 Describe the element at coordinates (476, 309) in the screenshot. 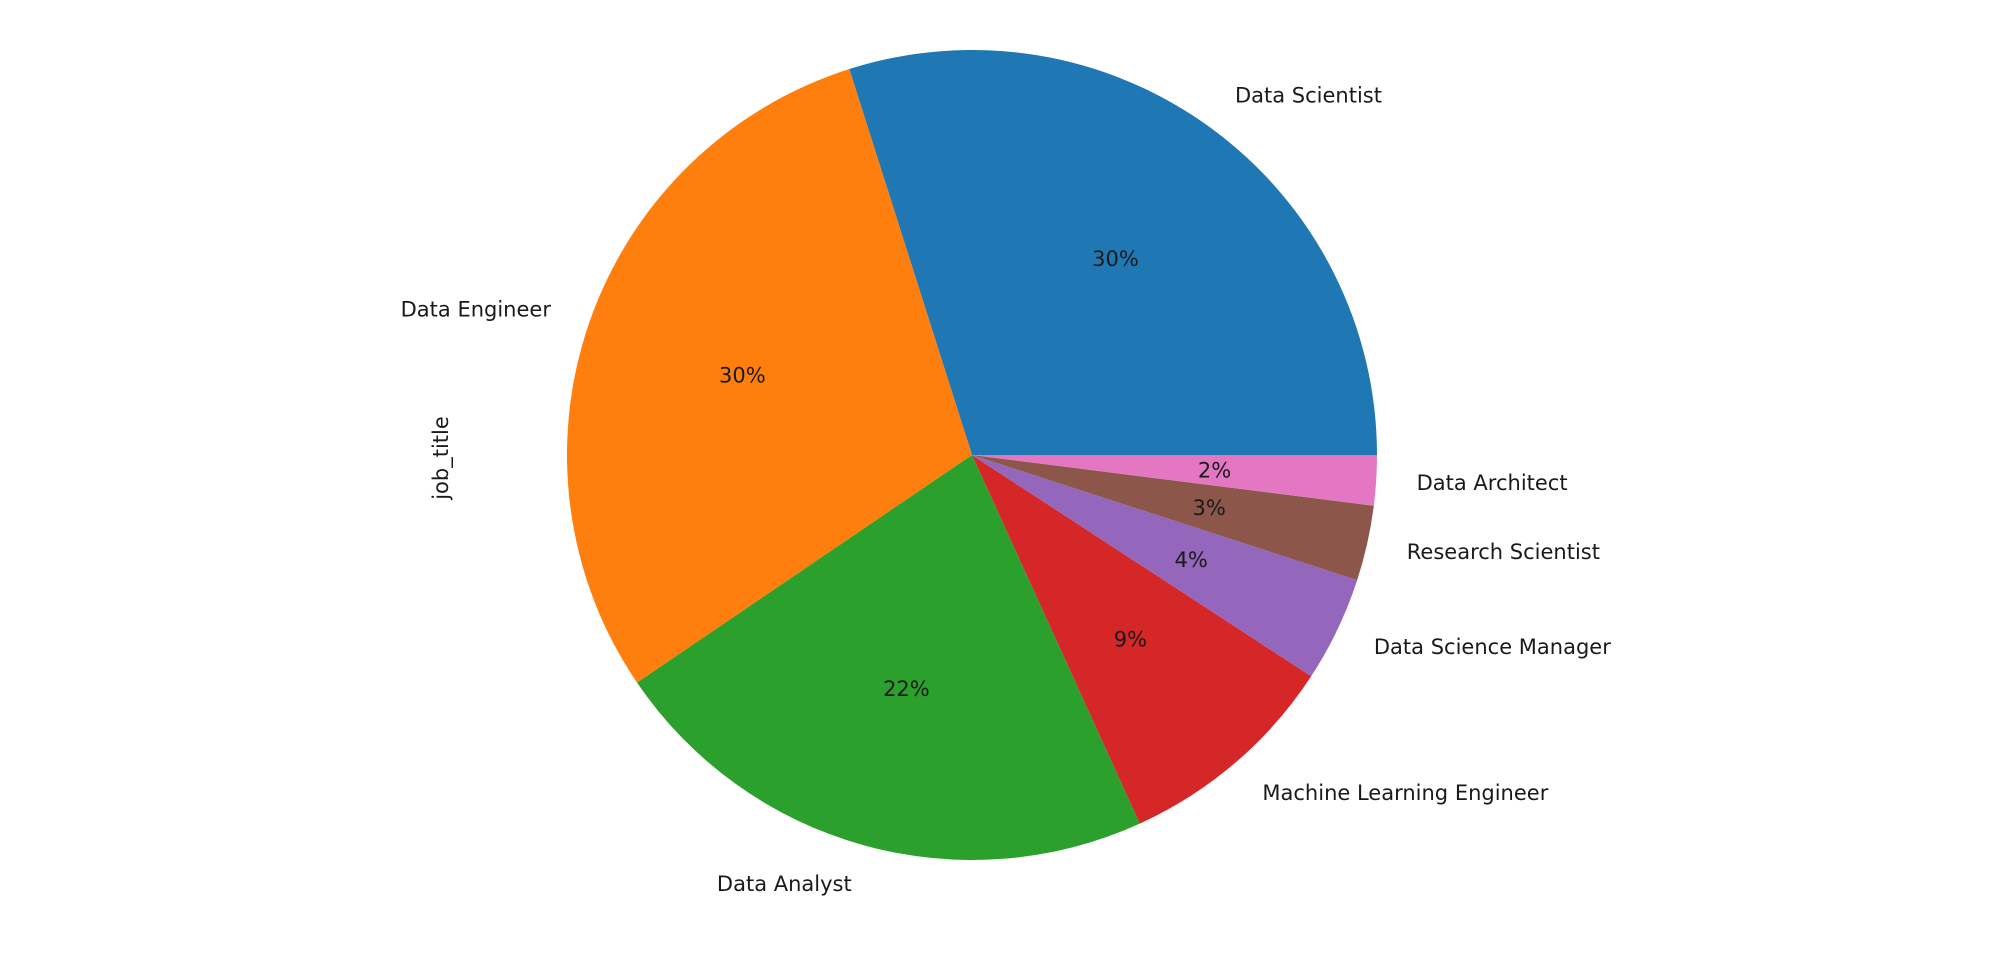

I see `category-label-data-engineer: Data Engineer` at that location.